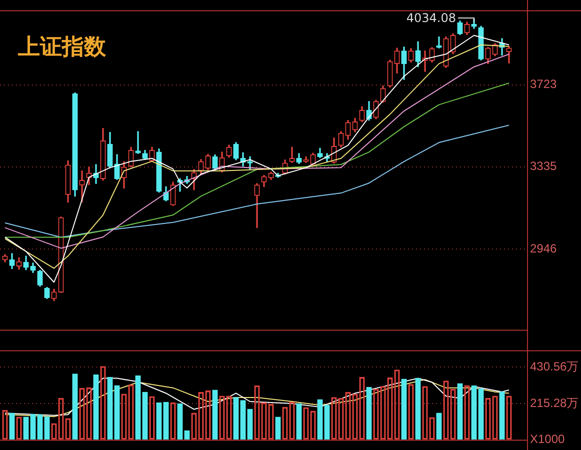 The height and width of the screenshot is (450, 581). What do you see at coordinates (431, 18) in the screenshot?
I see `annotation: 4034.08` at bounding box center [431, 18].